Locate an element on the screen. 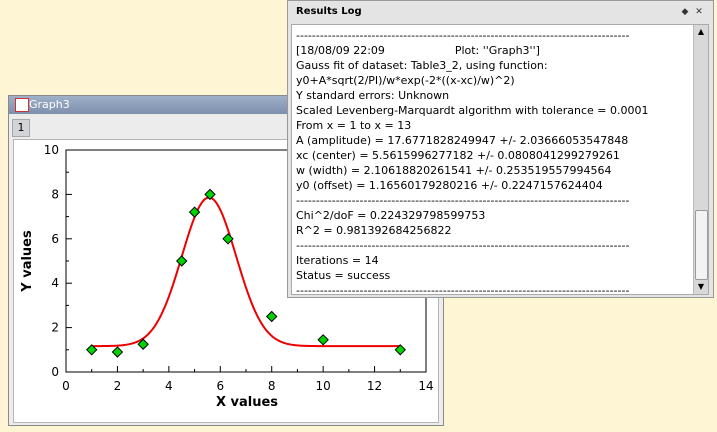 The image size is (717, 432). log-line: Y standard errors: Unknown is located at coordinates (373, 95).